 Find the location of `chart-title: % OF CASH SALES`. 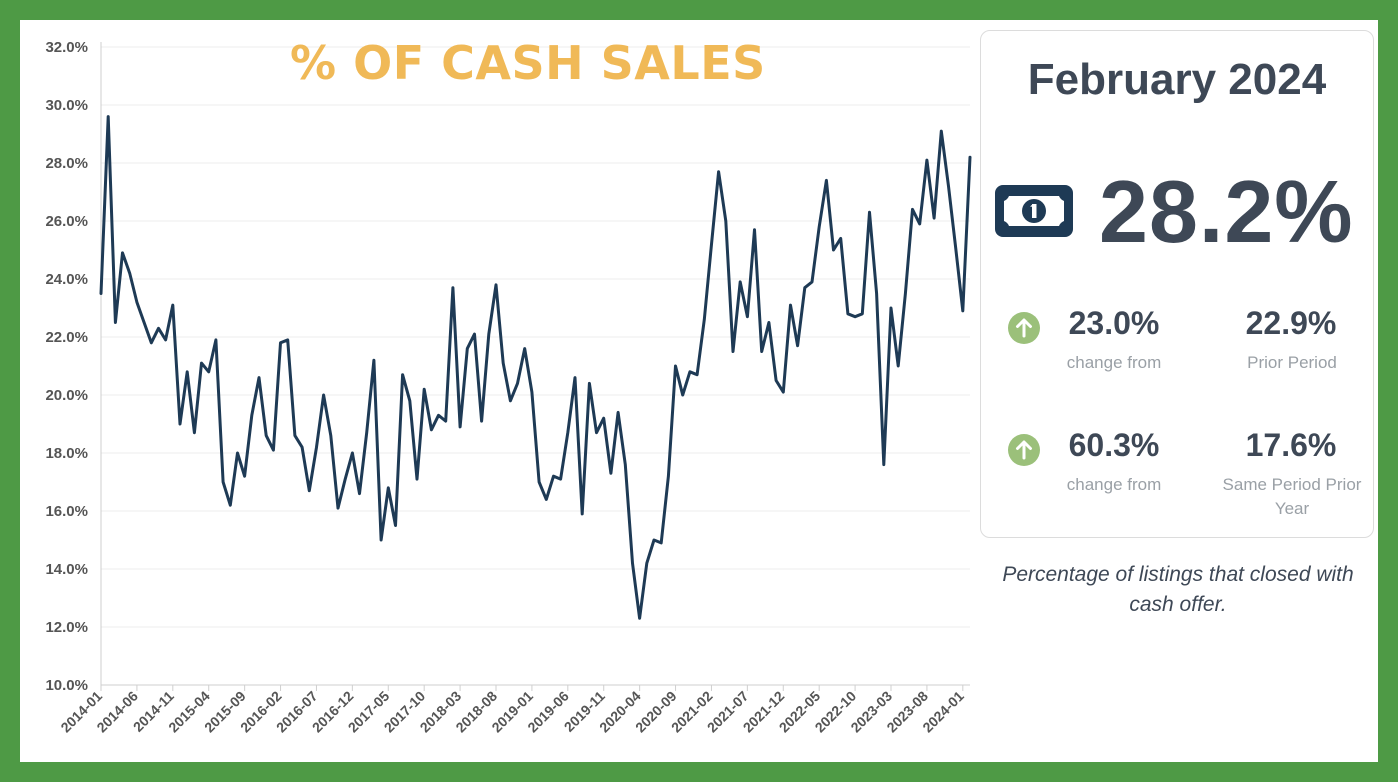

chart-title: % OF CASH SALES is located at coordinates (528, 63).